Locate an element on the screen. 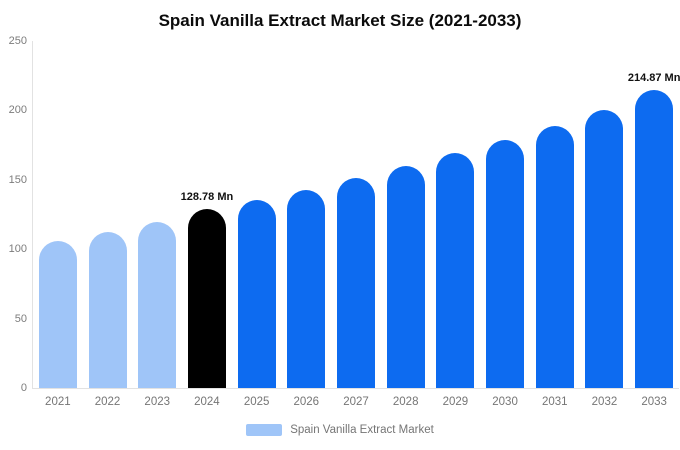  bar-2027 is located at coordinates (356, 283).